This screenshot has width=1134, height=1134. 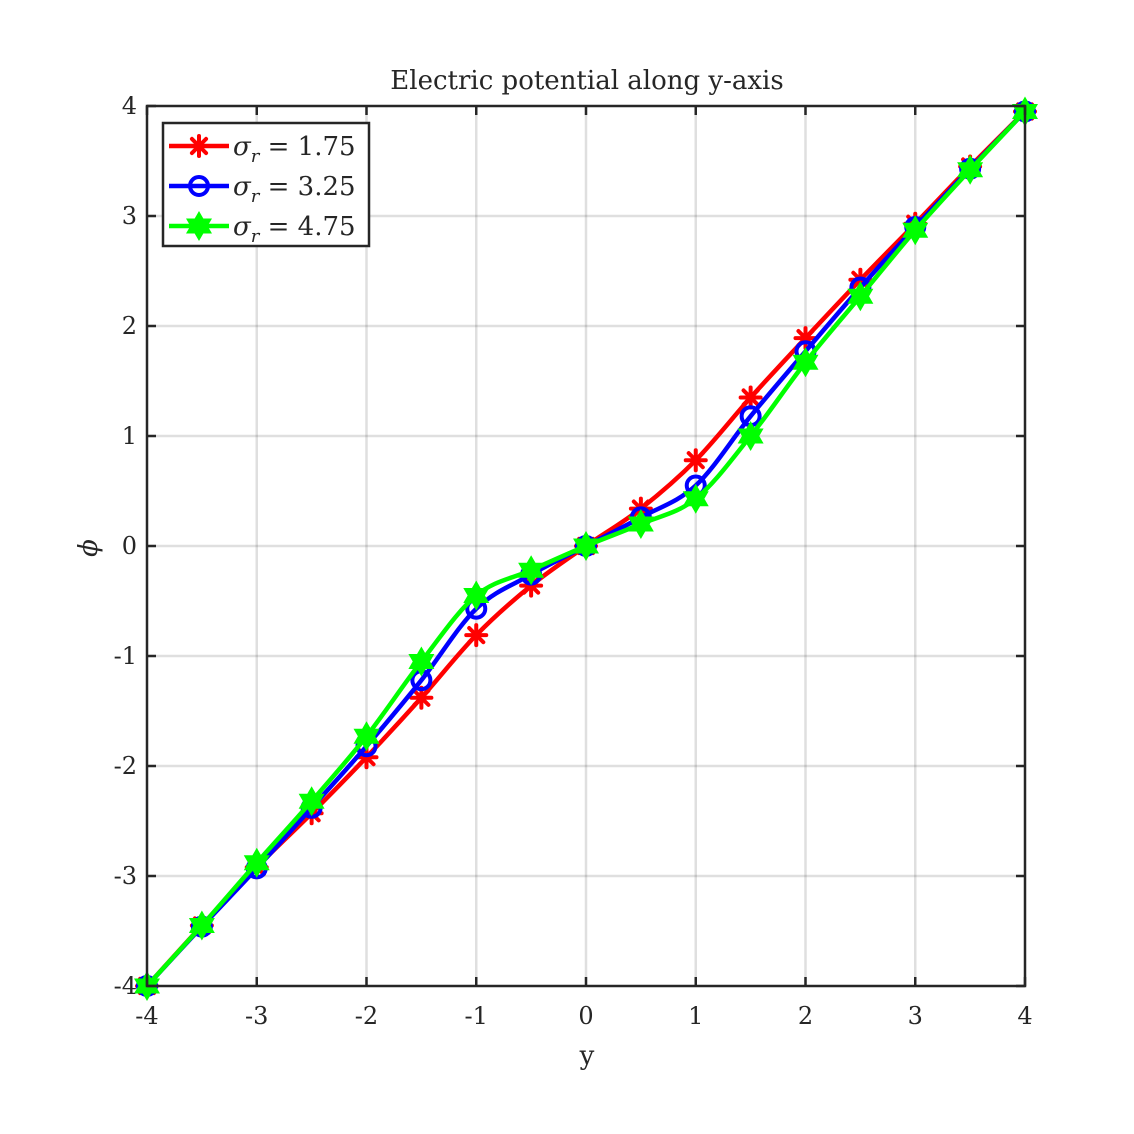 I want to click on x-axis-label: y, so click(x=587, y=1056).